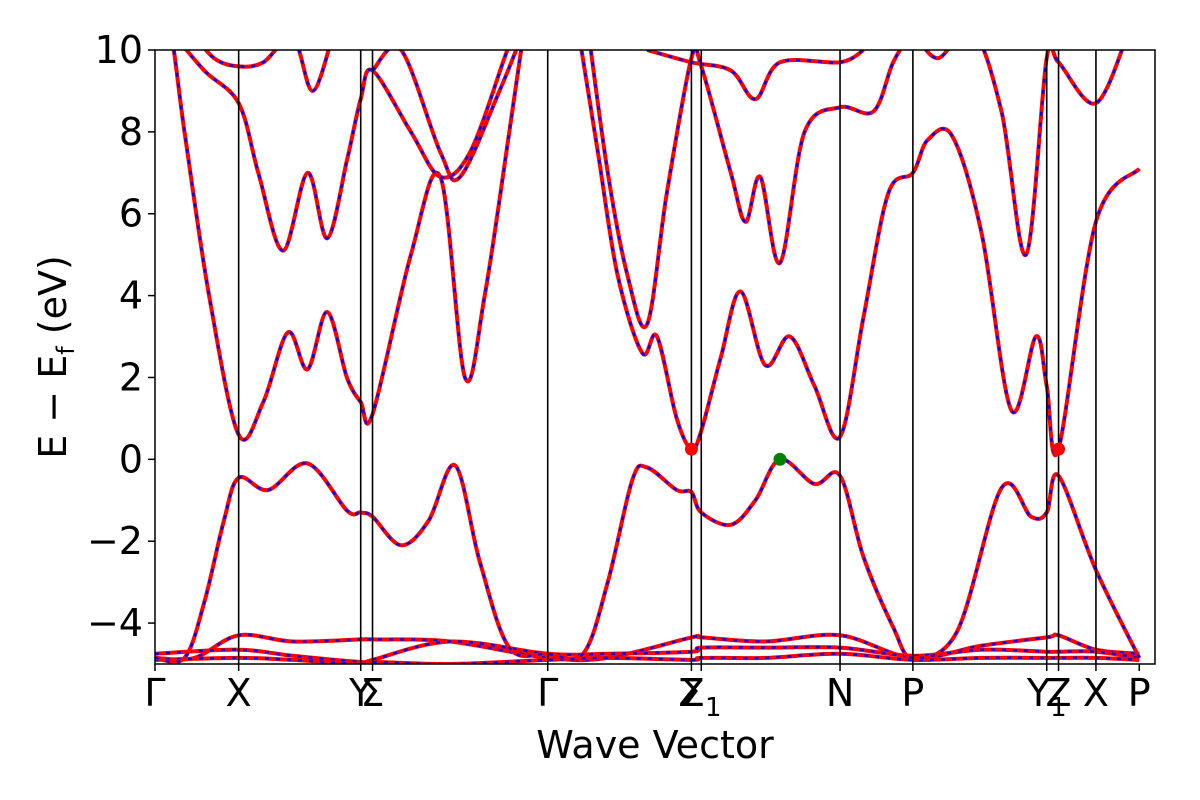 This screenshot has width=1200, height=800. Describe the element at coordinates (131, 459) in the screenshot. I see `y-tick-label-2: 0` at that location.